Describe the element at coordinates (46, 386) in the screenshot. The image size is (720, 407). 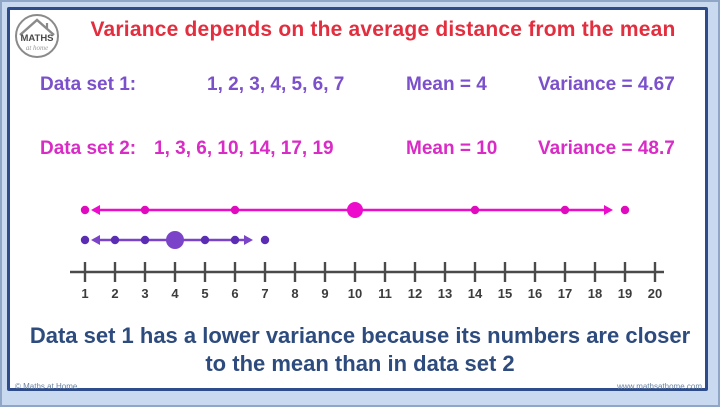
I see `copyright-text: © Maths at Home` at that location.